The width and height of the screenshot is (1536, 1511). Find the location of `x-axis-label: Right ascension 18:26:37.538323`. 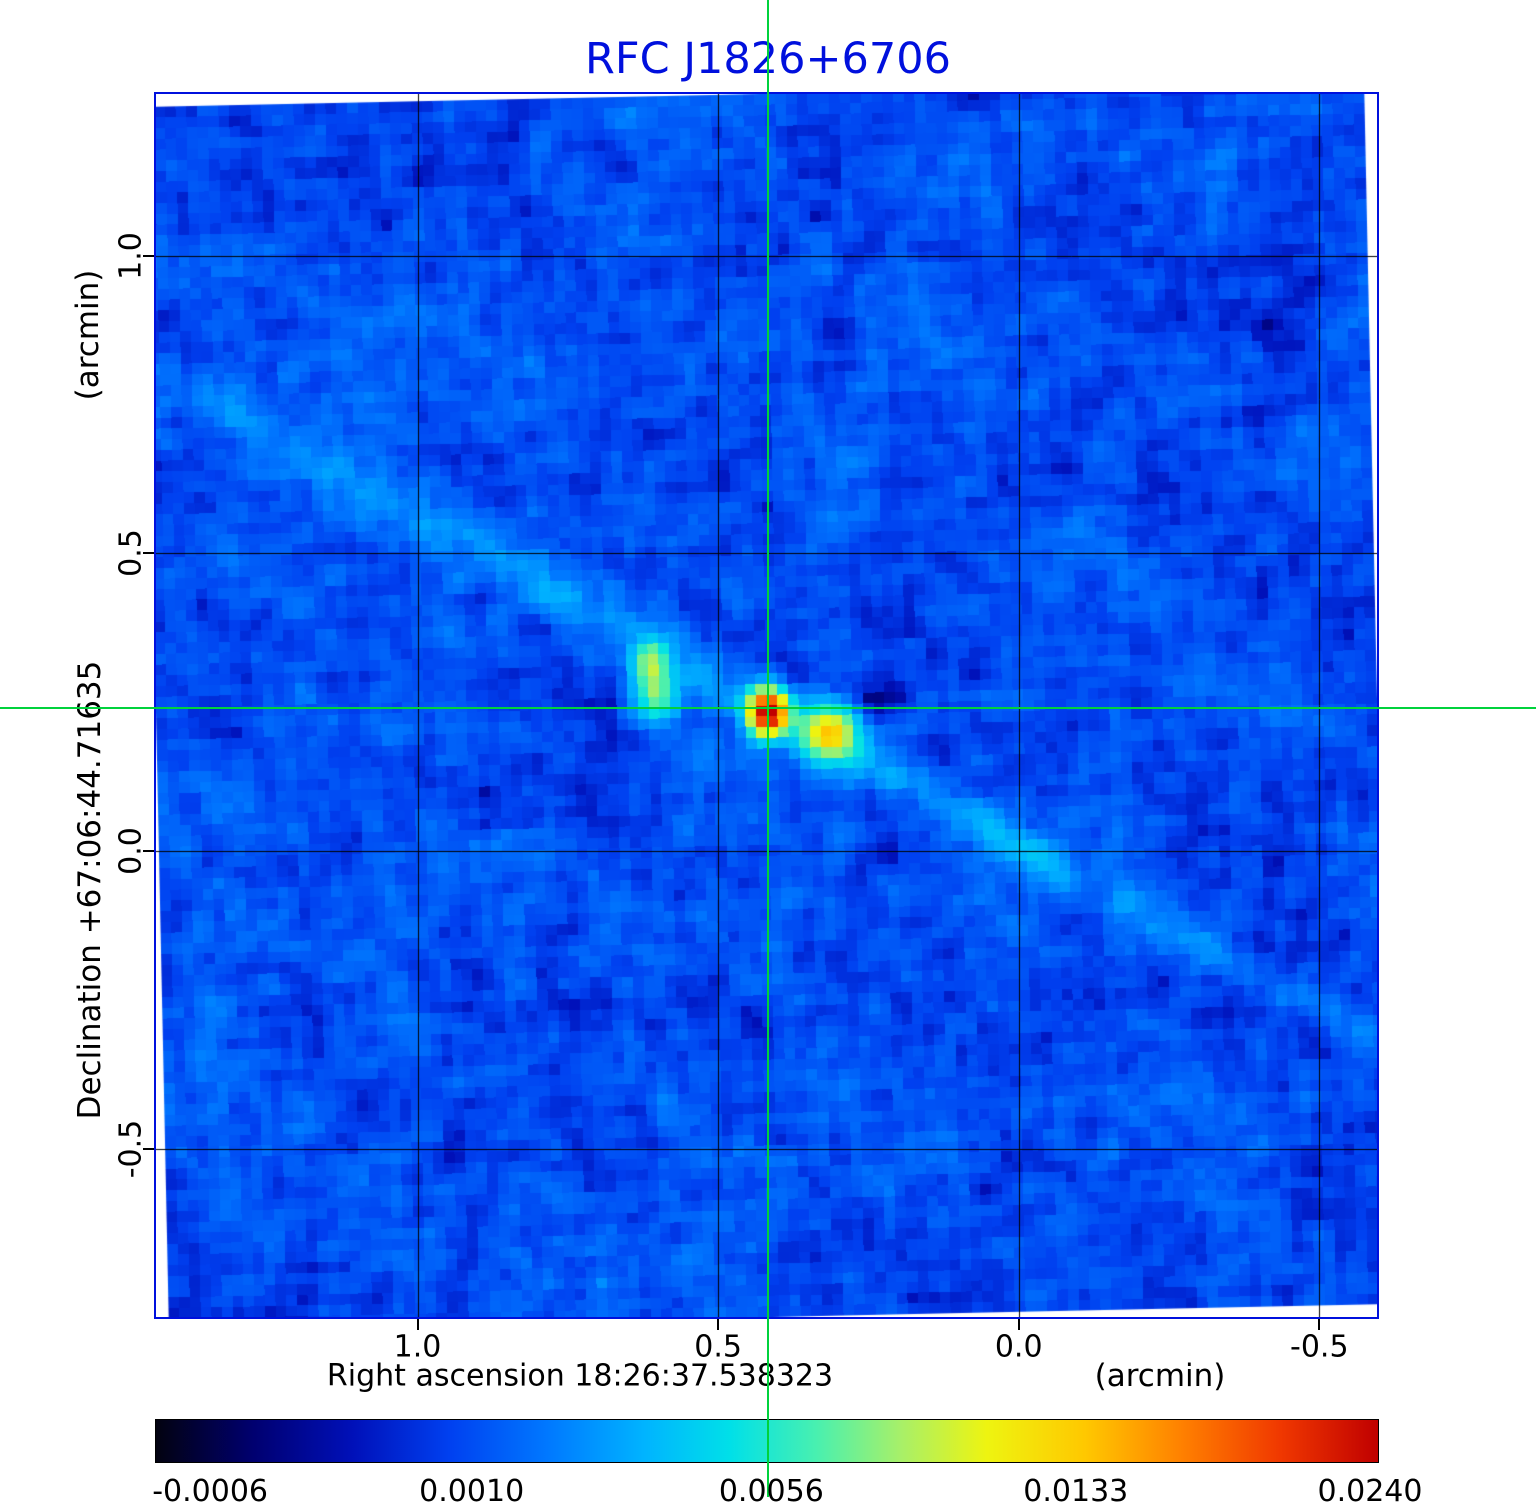

x-axis-label: Right ascension 18:26:37.538323 is located at coordinates (580, 1376).